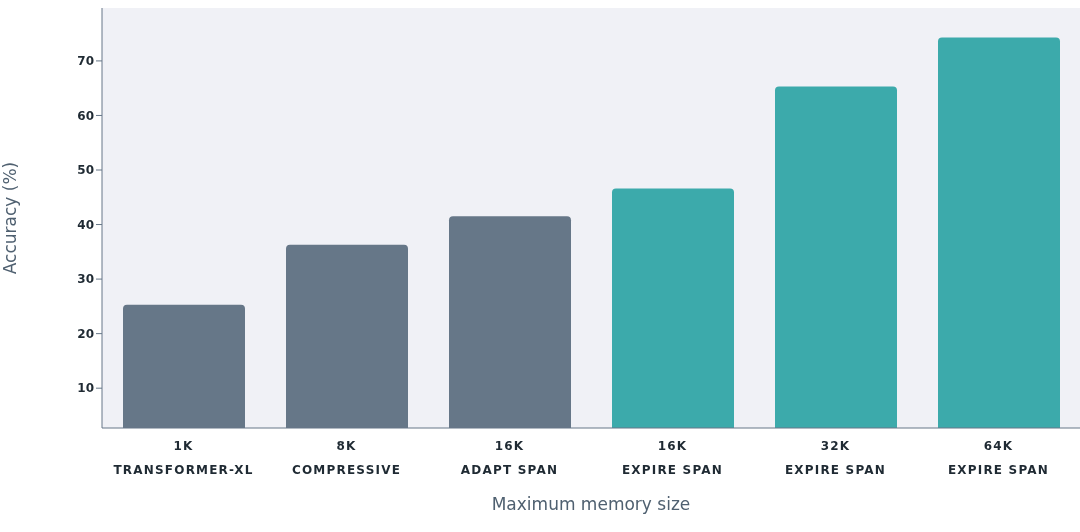  Describe the element at coordinates (85, 61) in the screenshot. I see `y-tick-label: 70` at that location.